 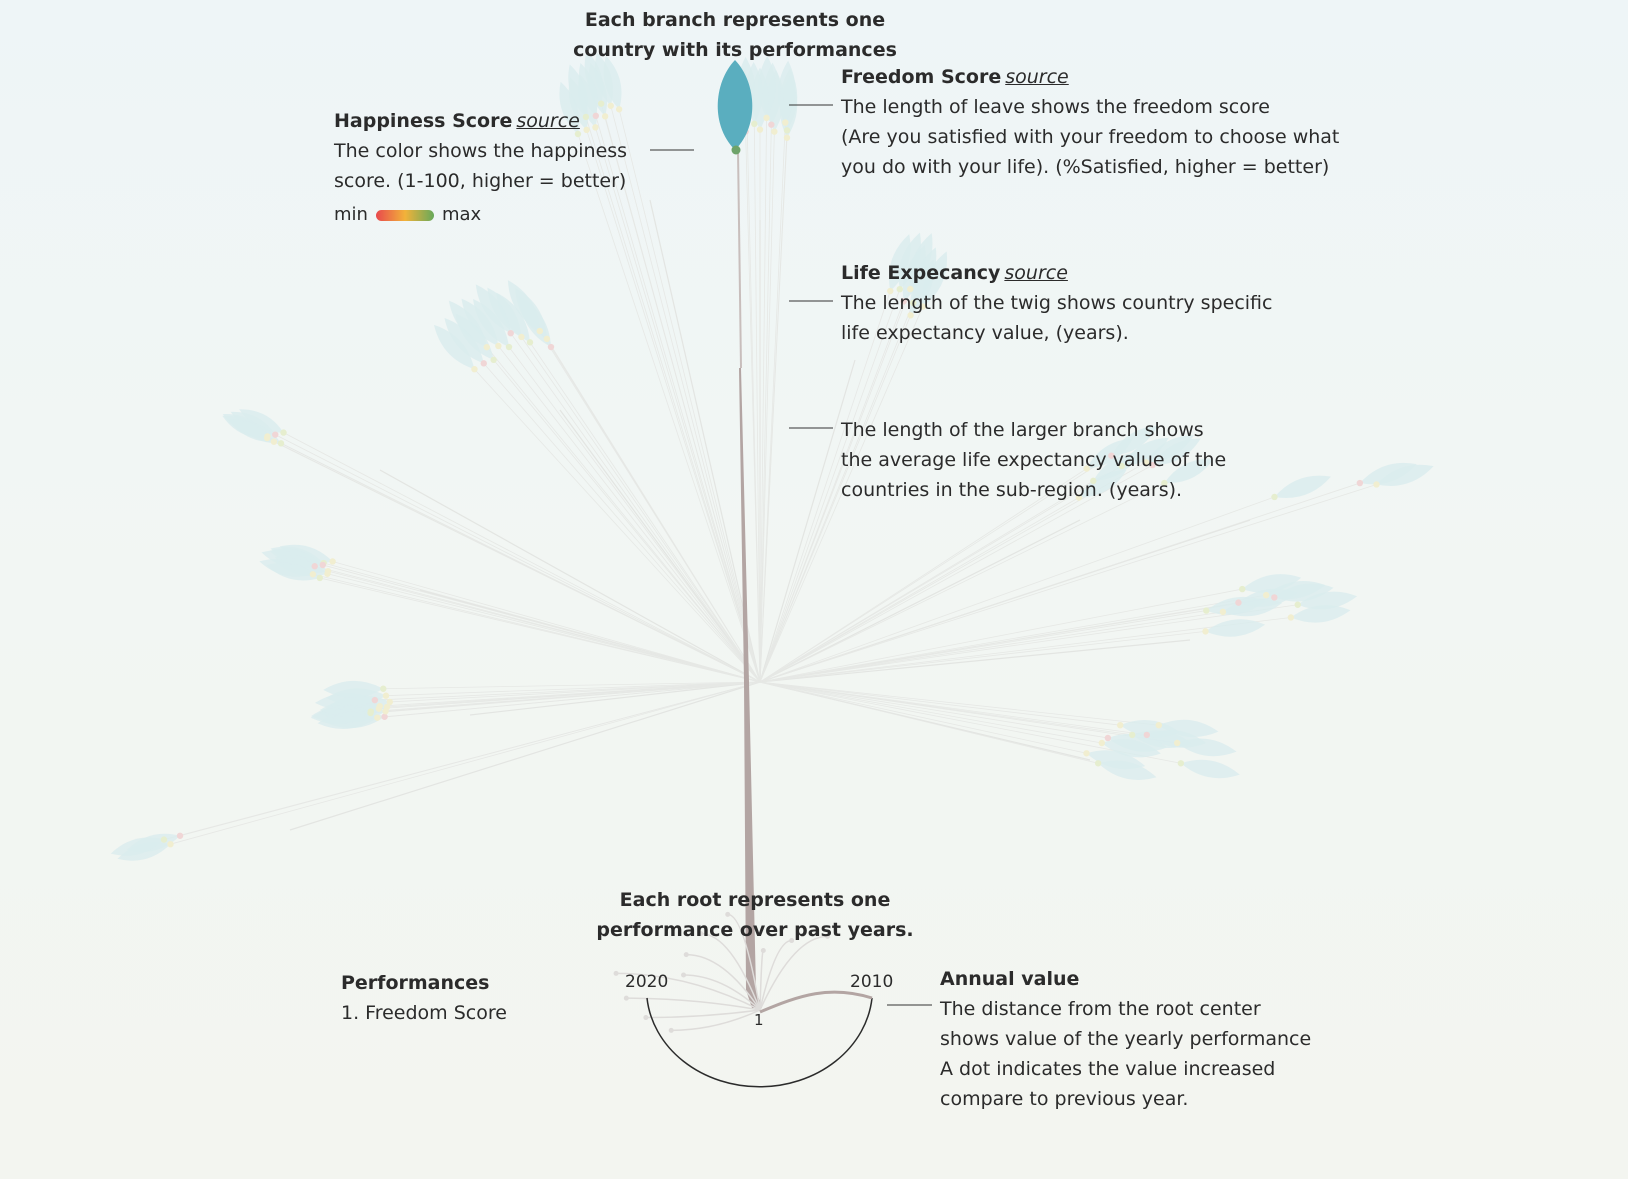 I want to click on year-right-label: 2010, so click(x=872, y=982).